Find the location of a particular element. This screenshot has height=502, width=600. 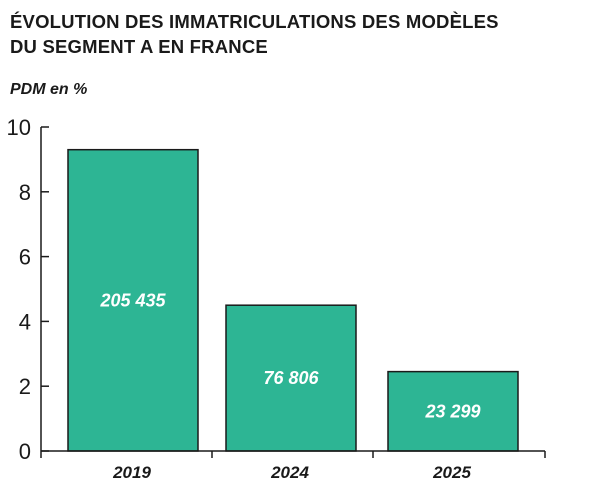

chart-title-line-2: DU SEGMENT A EN FRANCE is located at coordinates (139, 46).